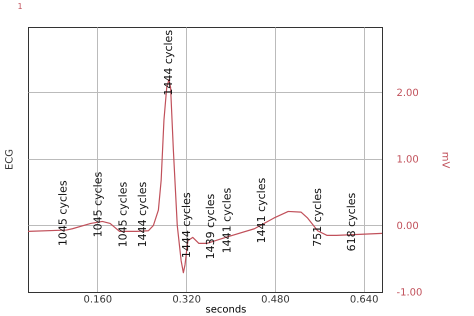 Image resolution: width=474 pixels, height=316 pixels. I want to click on annotation: 618 cycles, so click(351, 222).